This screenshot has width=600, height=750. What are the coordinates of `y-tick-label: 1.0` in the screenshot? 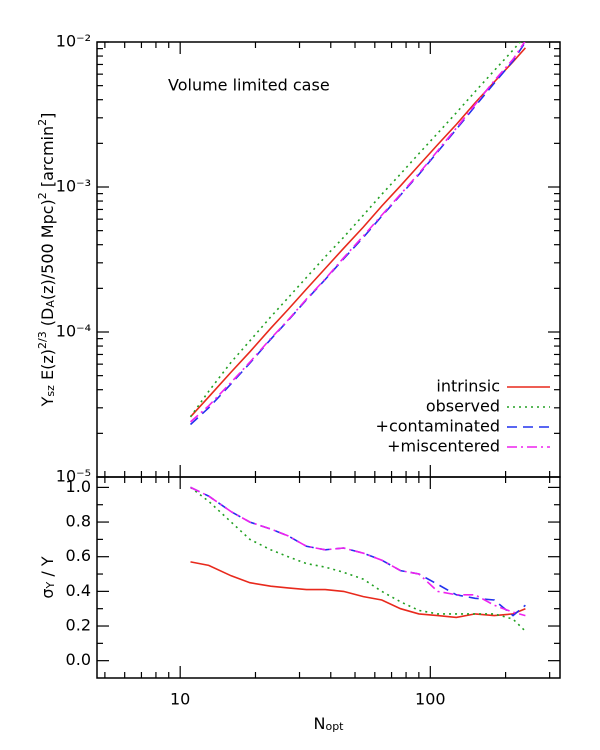 It's located at (78, 486).